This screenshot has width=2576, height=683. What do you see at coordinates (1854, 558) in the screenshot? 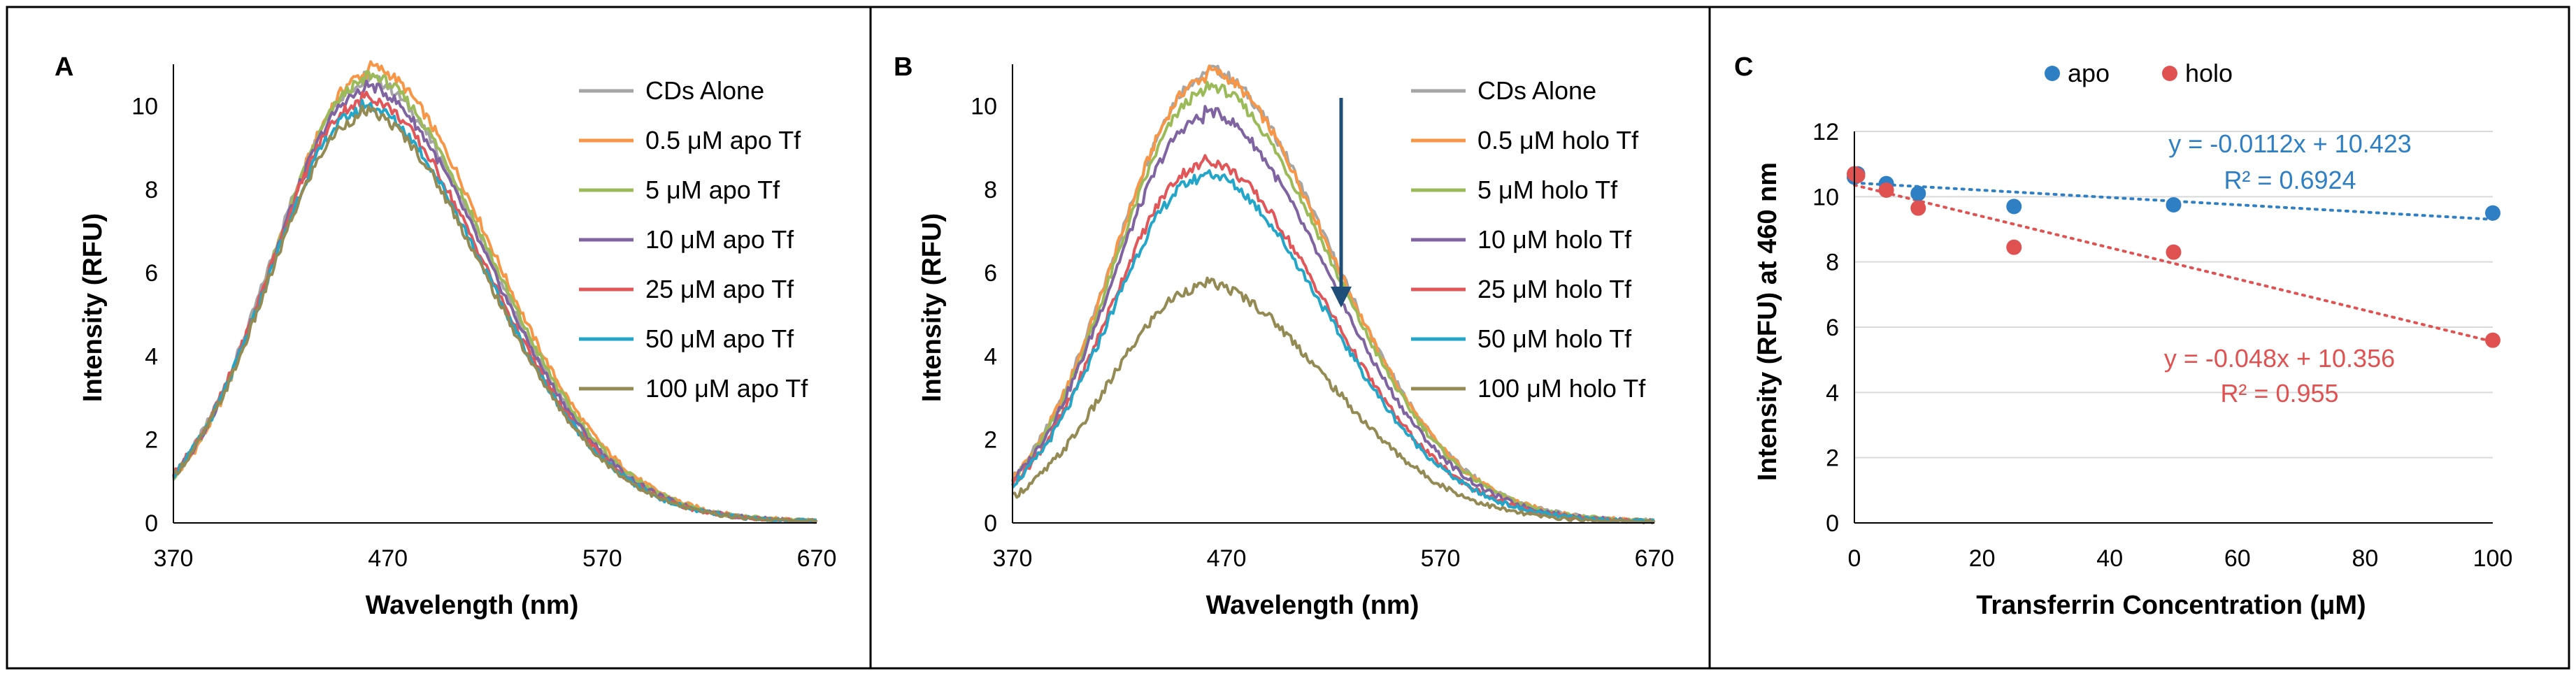
I see `panel-c-x-tick-label: 0` at bounding box center [1854, 558].